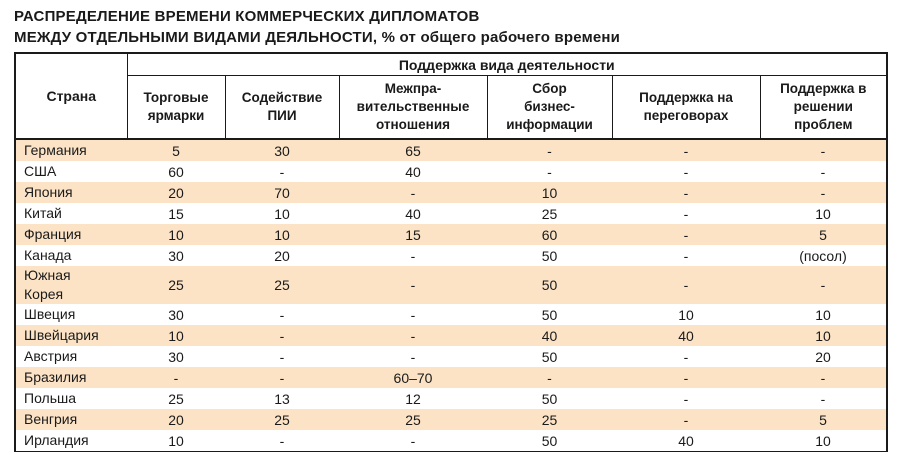  Describe the element at coordinates (176, 107) in the screenshot. I see `column-header: Торговые ярмарки` at that location.